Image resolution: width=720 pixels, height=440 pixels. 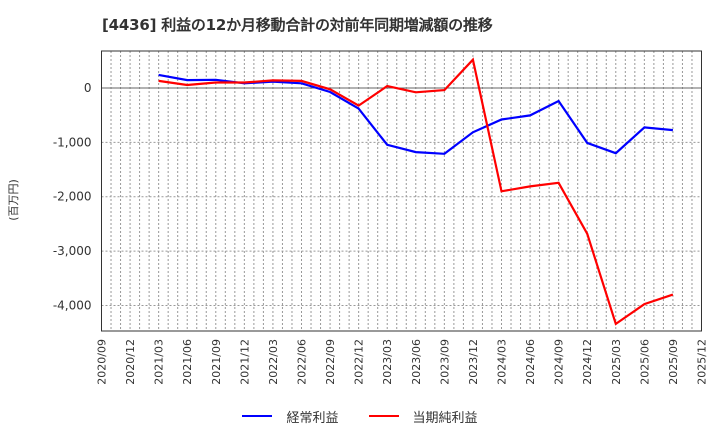 I want to click on x-tick-label: 2024/09, so click(x=559, y=362).